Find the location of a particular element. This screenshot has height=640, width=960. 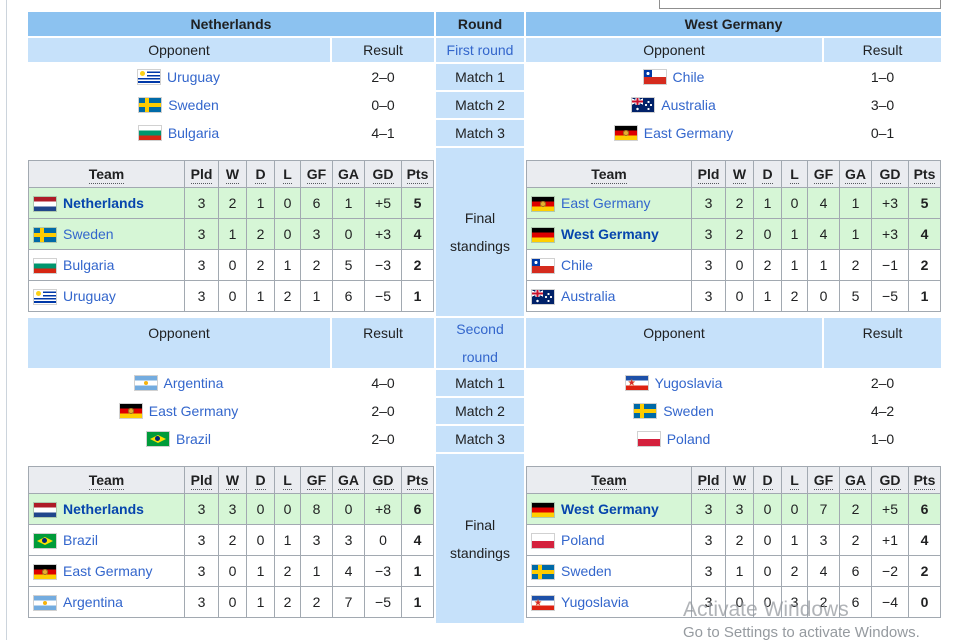

right-second-subheader: Opponent Result is located at coordinates (733, 343).